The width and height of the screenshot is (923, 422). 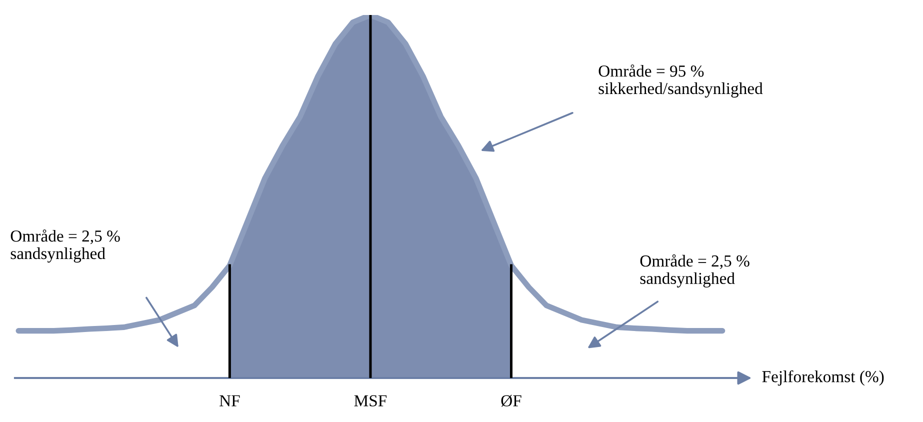 What do you see at coordinates (370, 400) in the screenshot?
I see `x-tick-label: MSF` at bounding box center [370, 400].